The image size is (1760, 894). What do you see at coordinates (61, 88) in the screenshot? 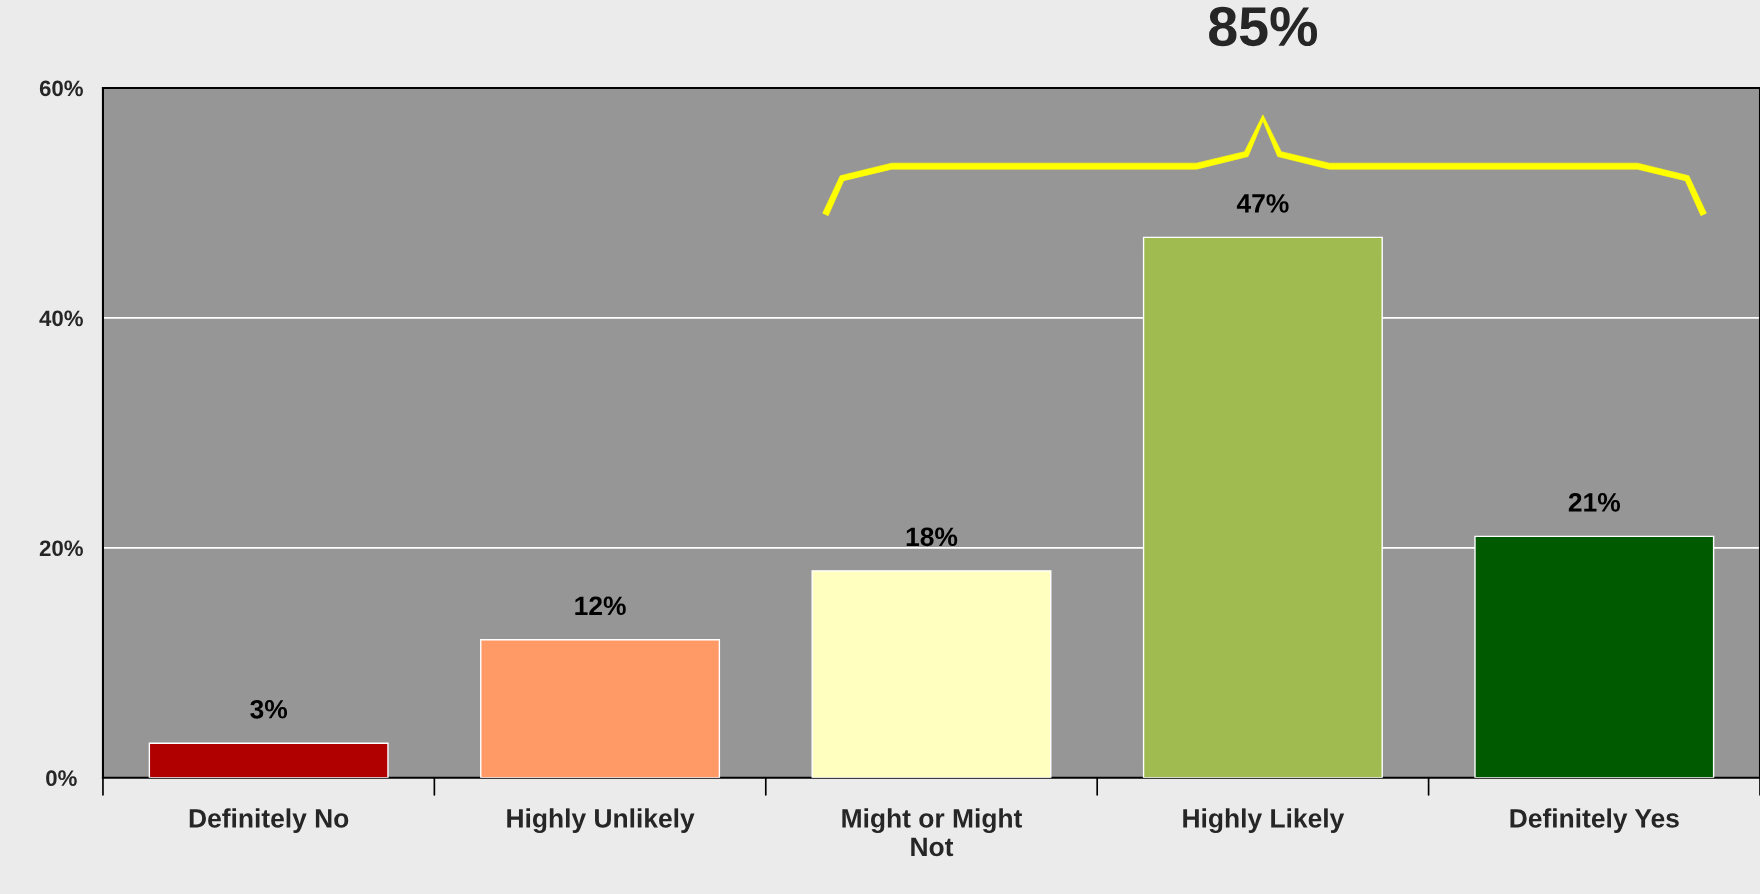
I see `y-tick-label: 60%` at bounding box center [61, 88].